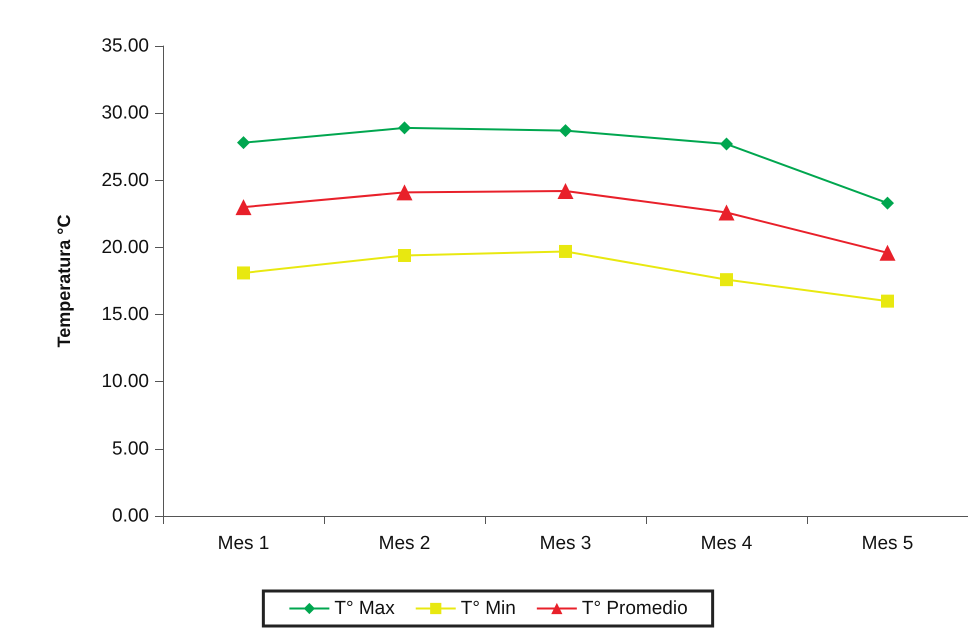  I want to click on x-tick-label: Mes 2, so click(404, 543).